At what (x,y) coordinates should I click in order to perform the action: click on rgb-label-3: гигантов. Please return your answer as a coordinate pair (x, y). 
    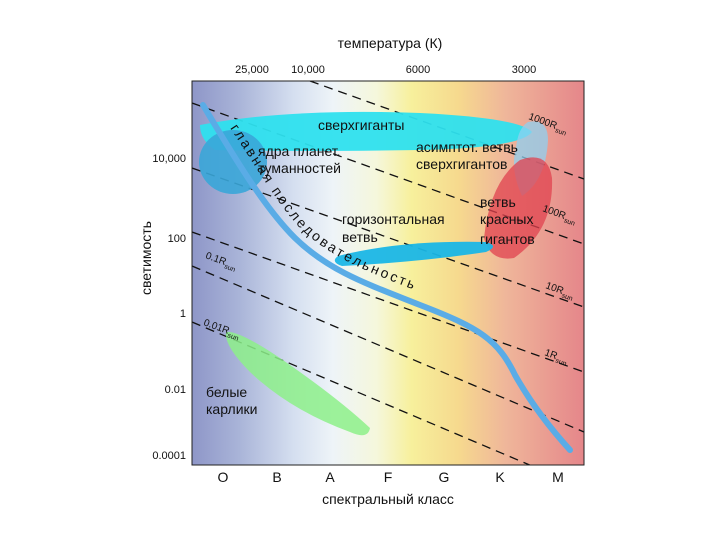
    Looking at the image, I should click on (507, 239).